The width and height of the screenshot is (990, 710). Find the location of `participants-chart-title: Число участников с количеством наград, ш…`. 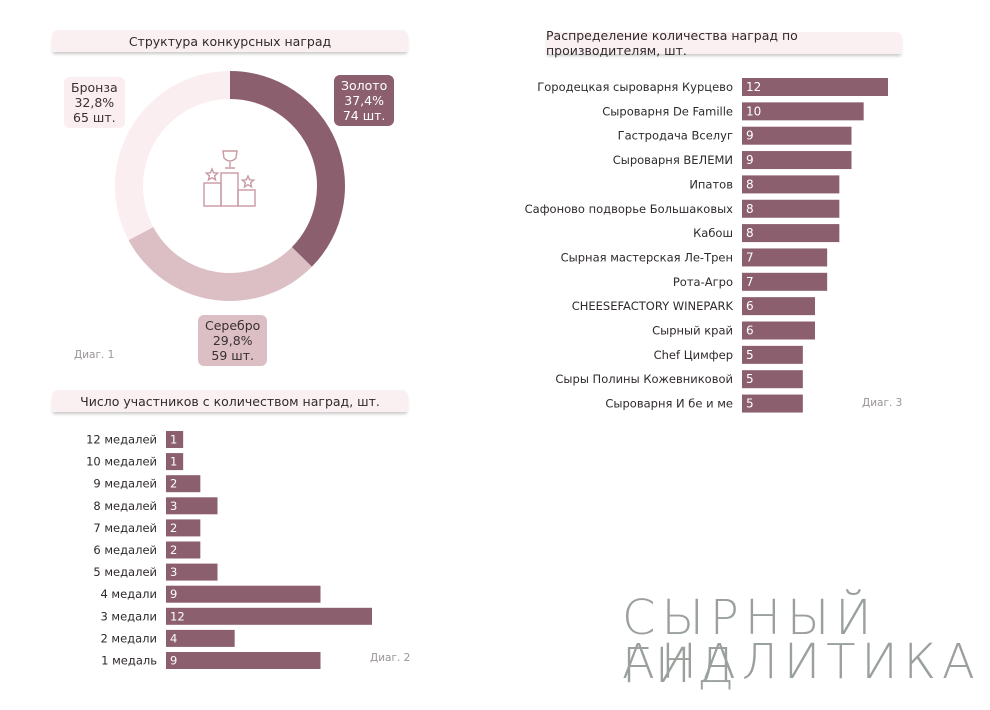

participants-chart-title: Число участников с количеством наград, ш… is located at coordinates (230, 401).